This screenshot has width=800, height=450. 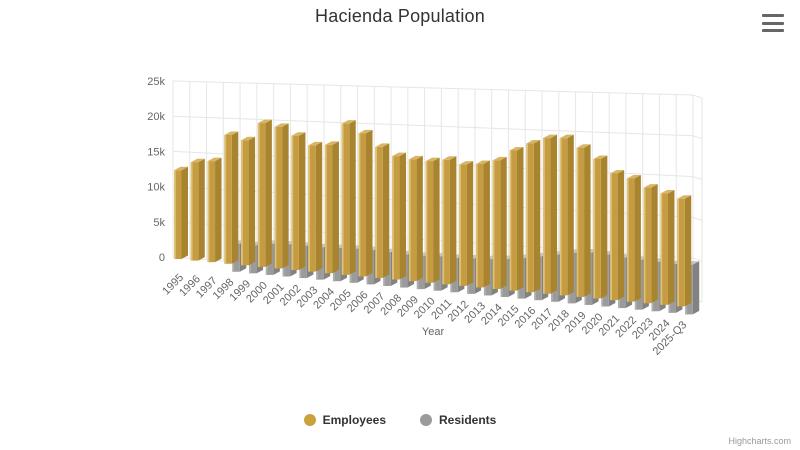 I want to click on legend-item-employees: Employees, so click(x=344, y=420).